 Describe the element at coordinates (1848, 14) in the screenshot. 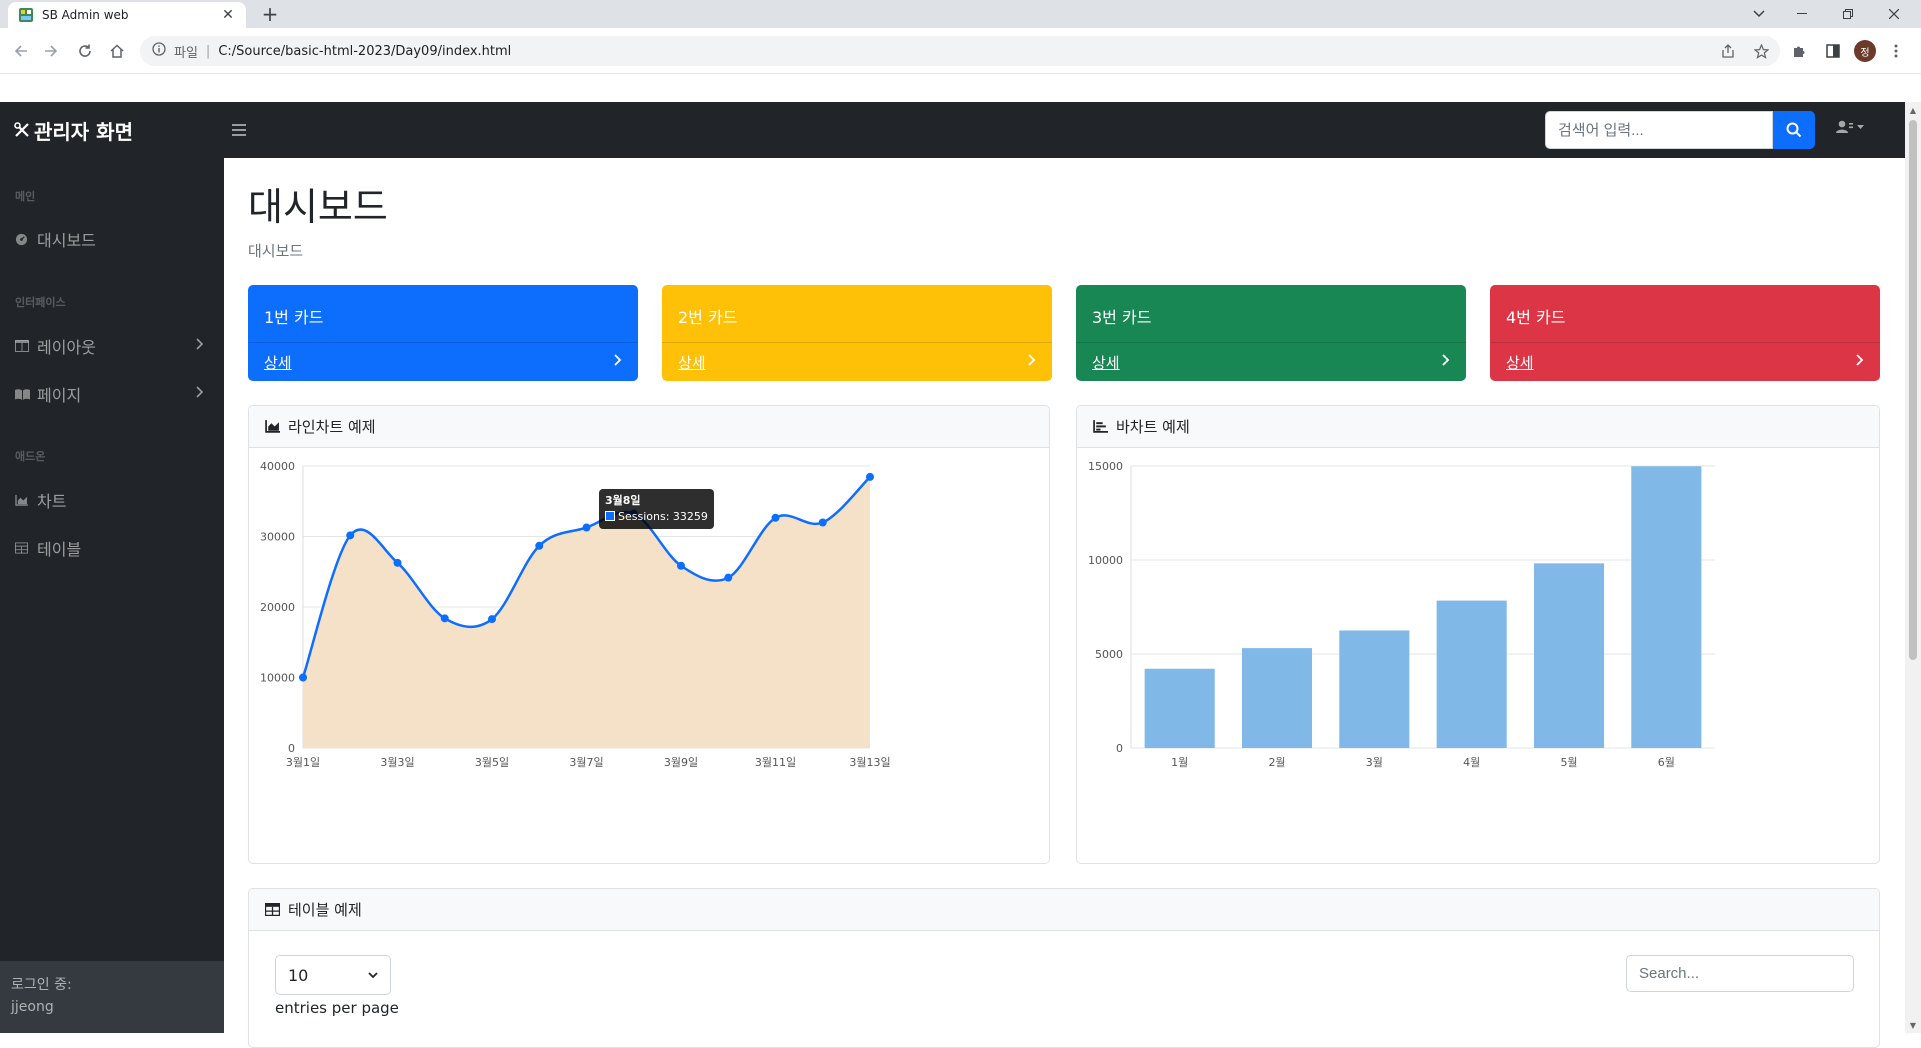

I see `restore-icon` at that location.